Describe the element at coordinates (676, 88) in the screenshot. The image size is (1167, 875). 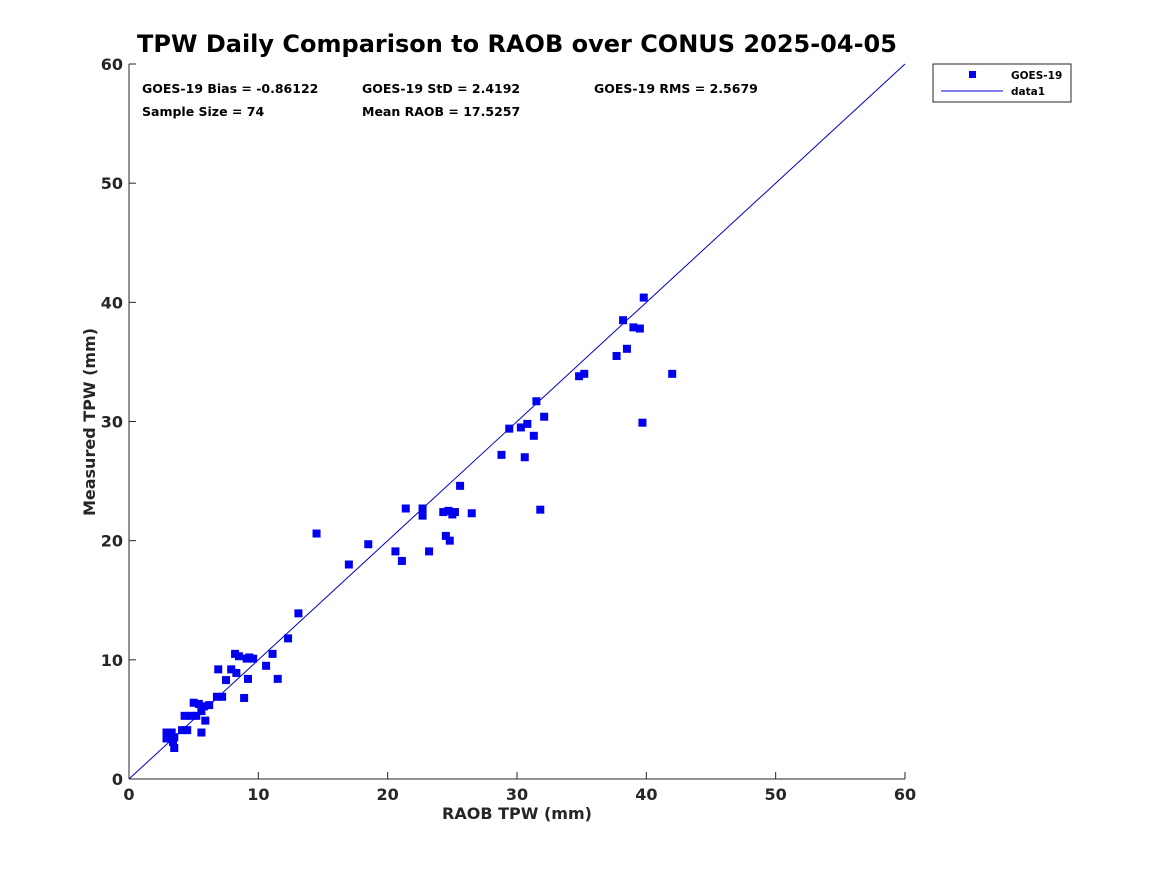
I see `stat-rms: GOES-19 RMS = 2.5679` at that location.